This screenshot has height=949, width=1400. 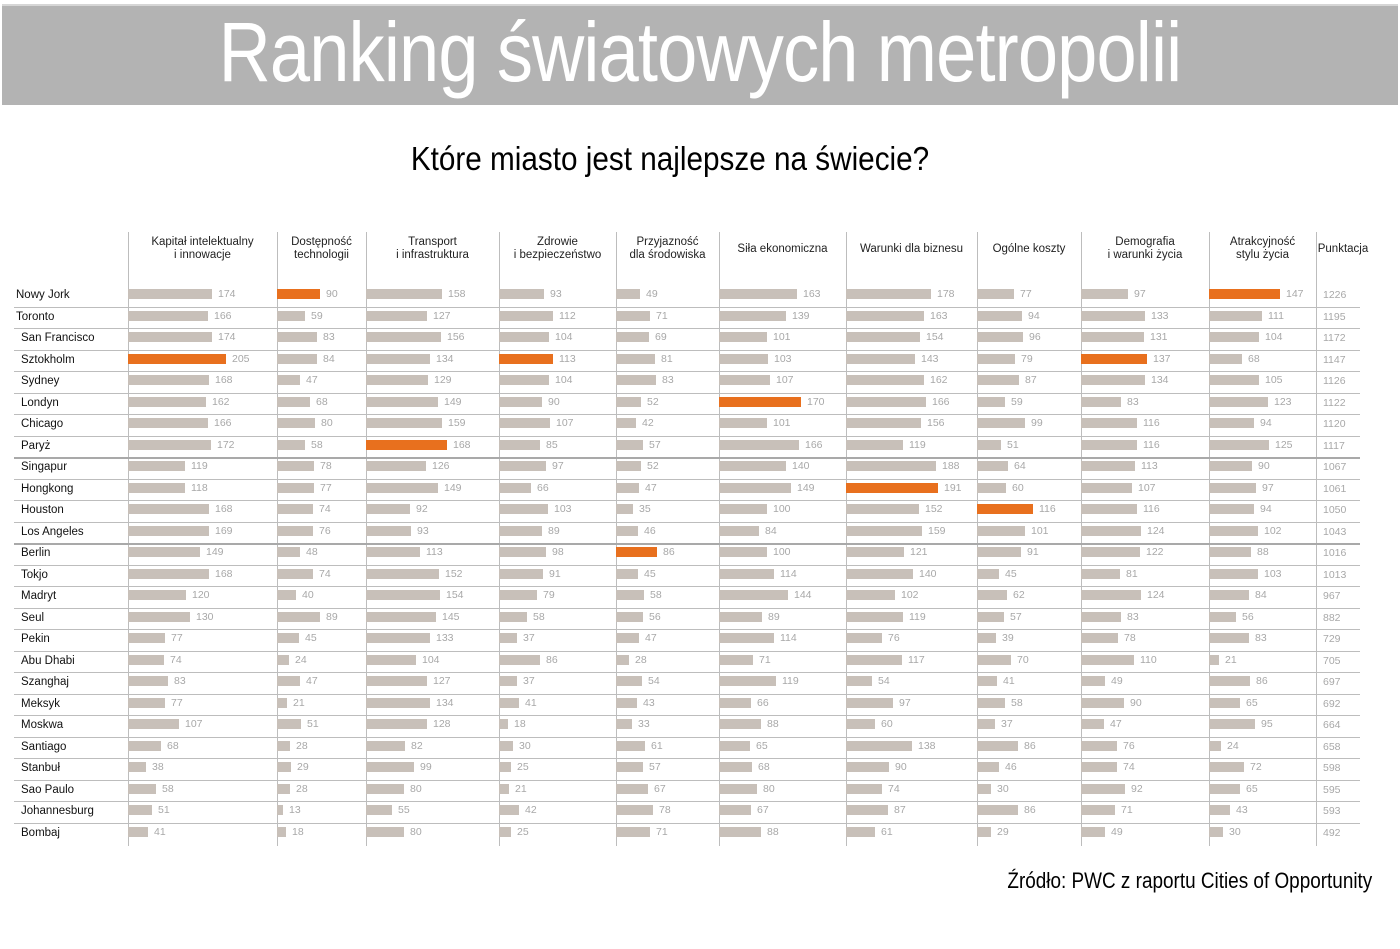 I want to click on total-score: 729, so click(x=1332, y=639).